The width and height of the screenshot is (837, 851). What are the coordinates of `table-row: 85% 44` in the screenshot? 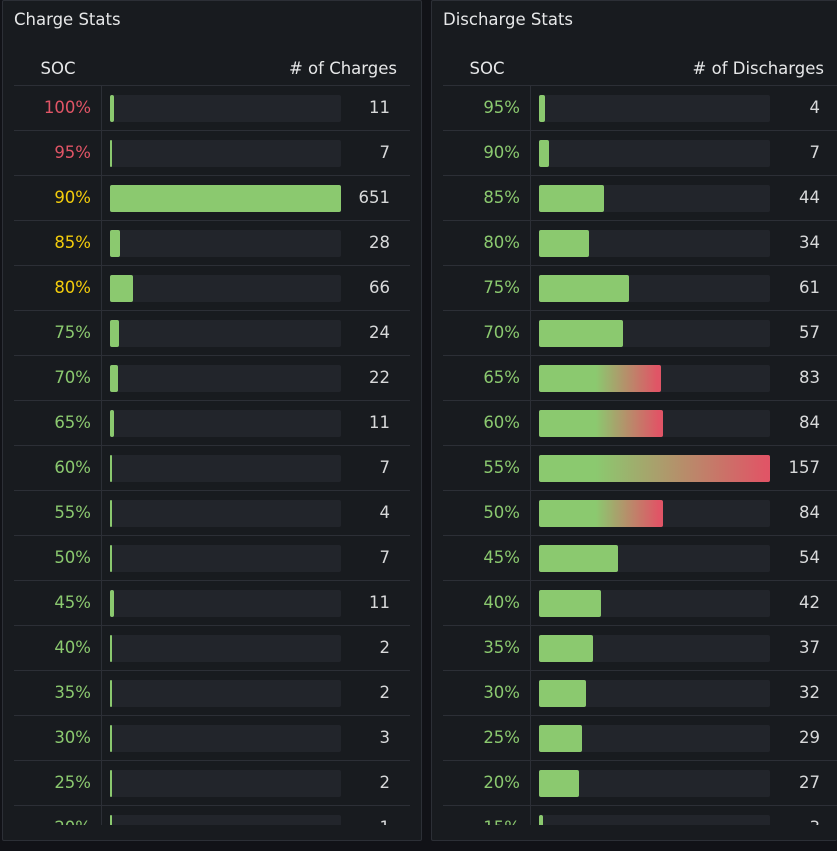 It's located at (640, 198).